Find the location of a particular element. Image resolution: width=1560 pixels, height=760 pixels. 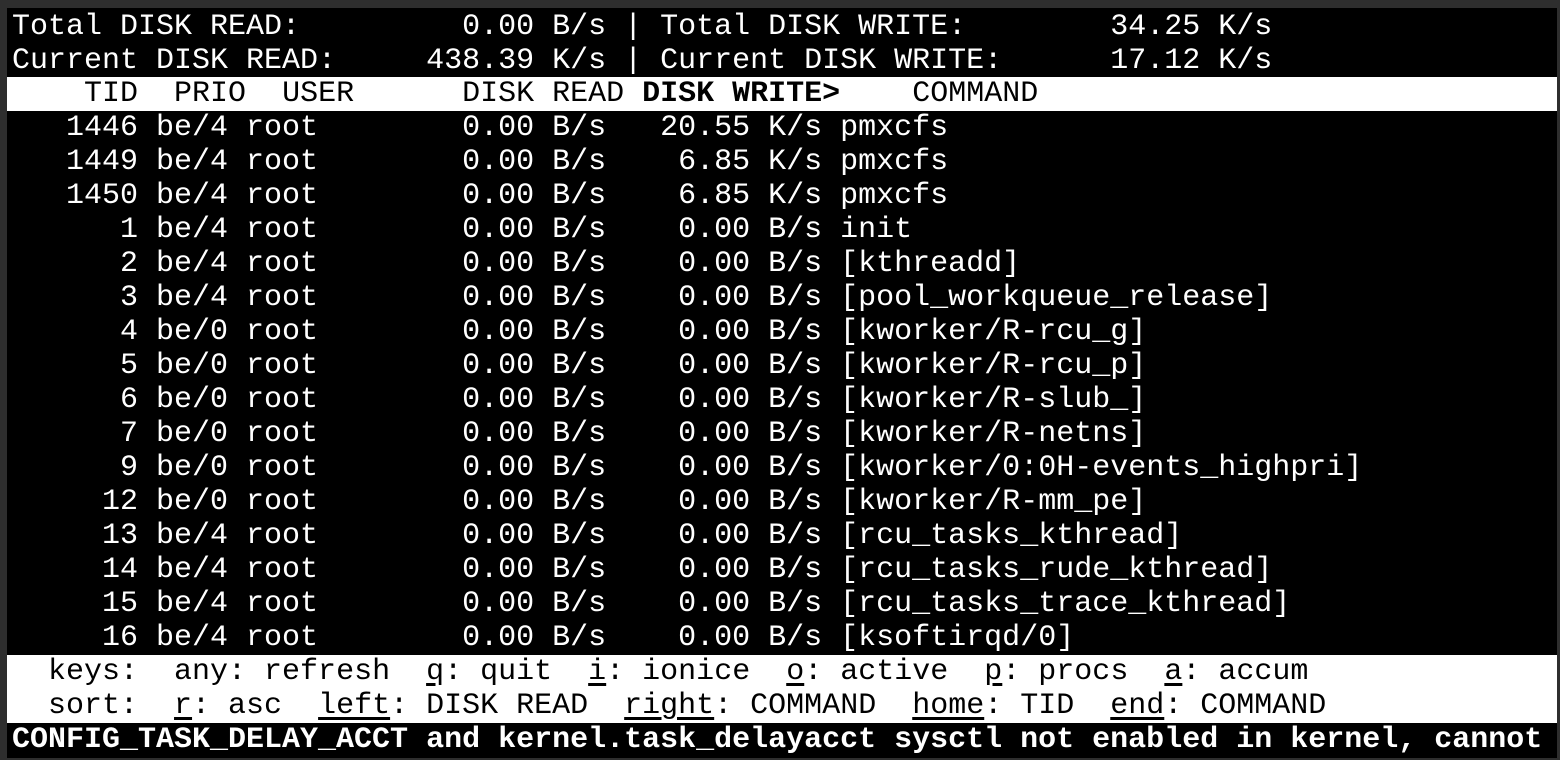

row-tid: 3 is located at coordinates (75, 298).